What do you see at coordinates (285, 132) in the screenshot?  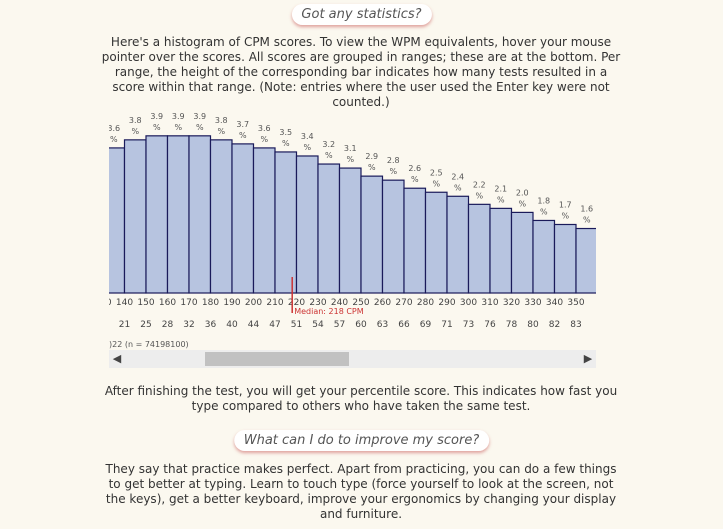 I see `bar-value-label: 3.5` at bounding box center [285, 132].